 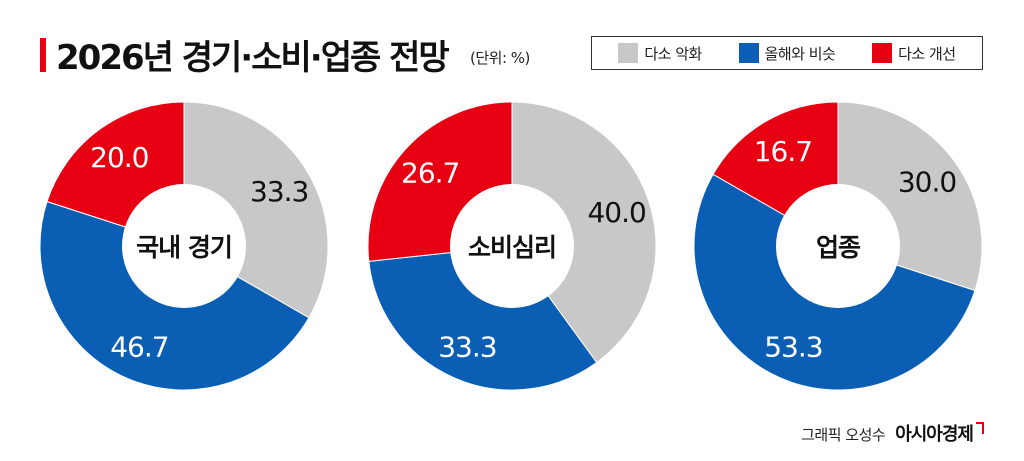 I want to click on donut-slice-consumer-similar, so click(x=483, y=318).